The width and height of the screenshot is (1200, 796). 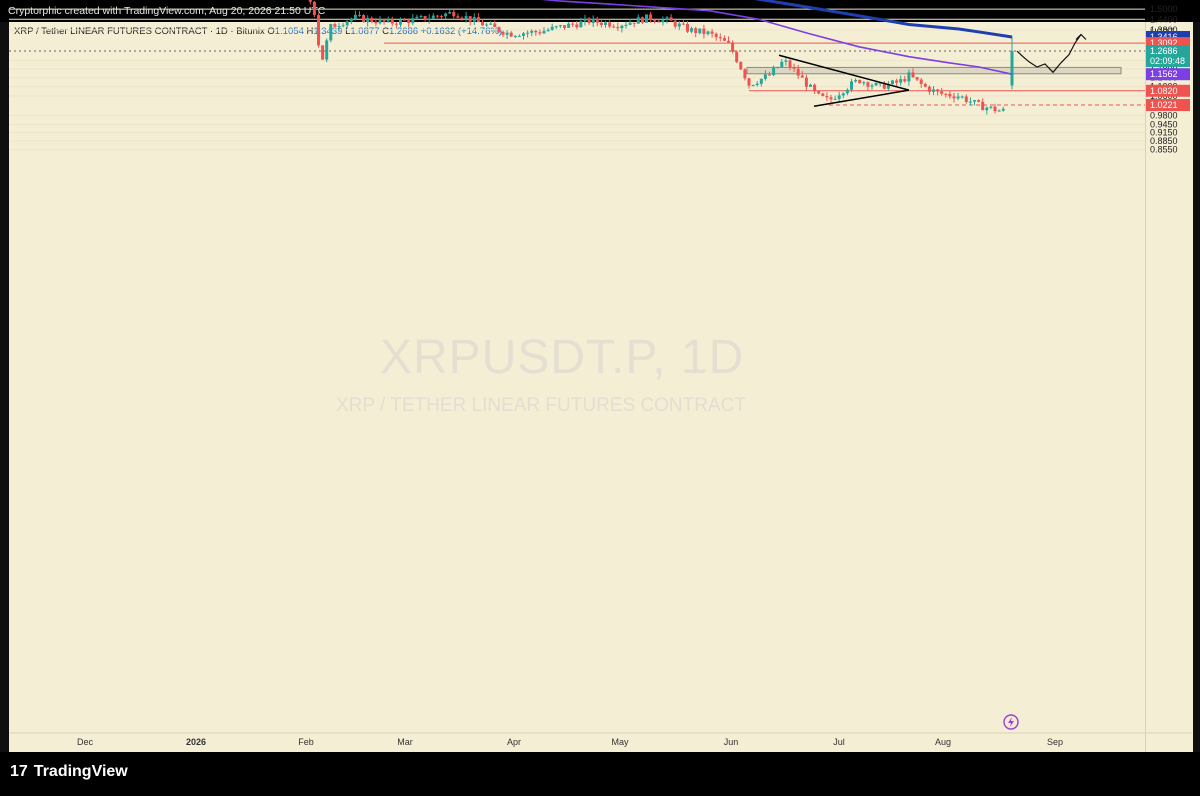 I want to click on price-label: 1.0820, so click(x=1164, y=91).